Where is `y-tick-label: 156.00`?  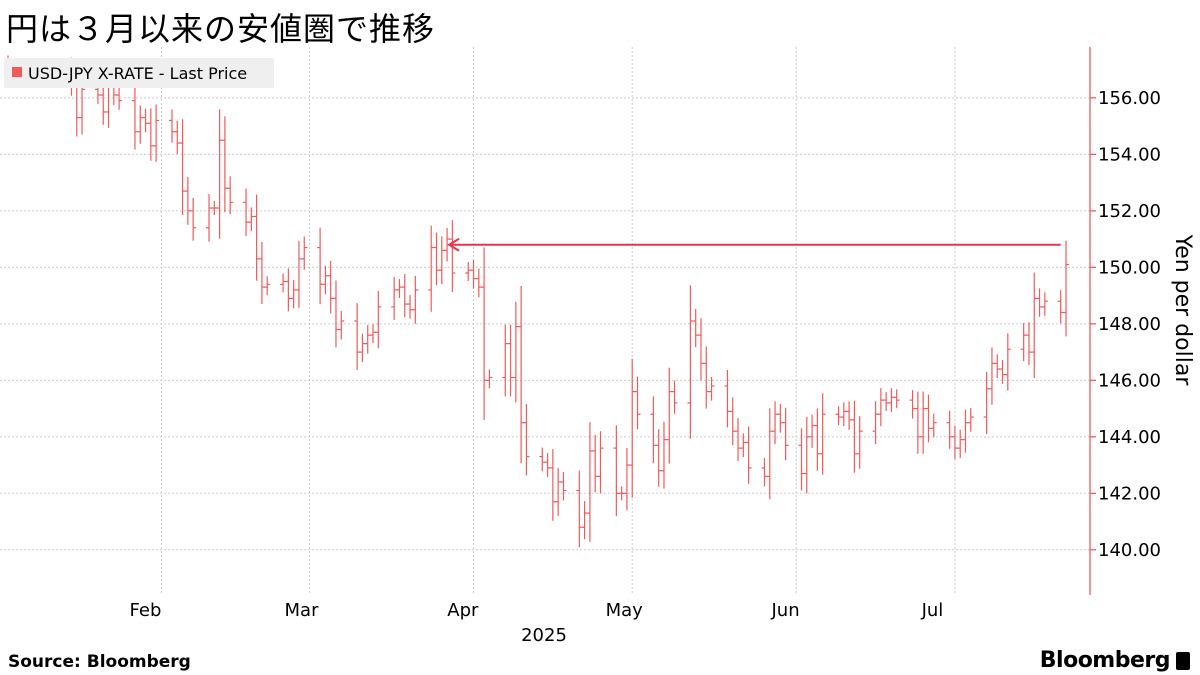 y-tick-label: 156.00 is located at coordinates (1129, 98).